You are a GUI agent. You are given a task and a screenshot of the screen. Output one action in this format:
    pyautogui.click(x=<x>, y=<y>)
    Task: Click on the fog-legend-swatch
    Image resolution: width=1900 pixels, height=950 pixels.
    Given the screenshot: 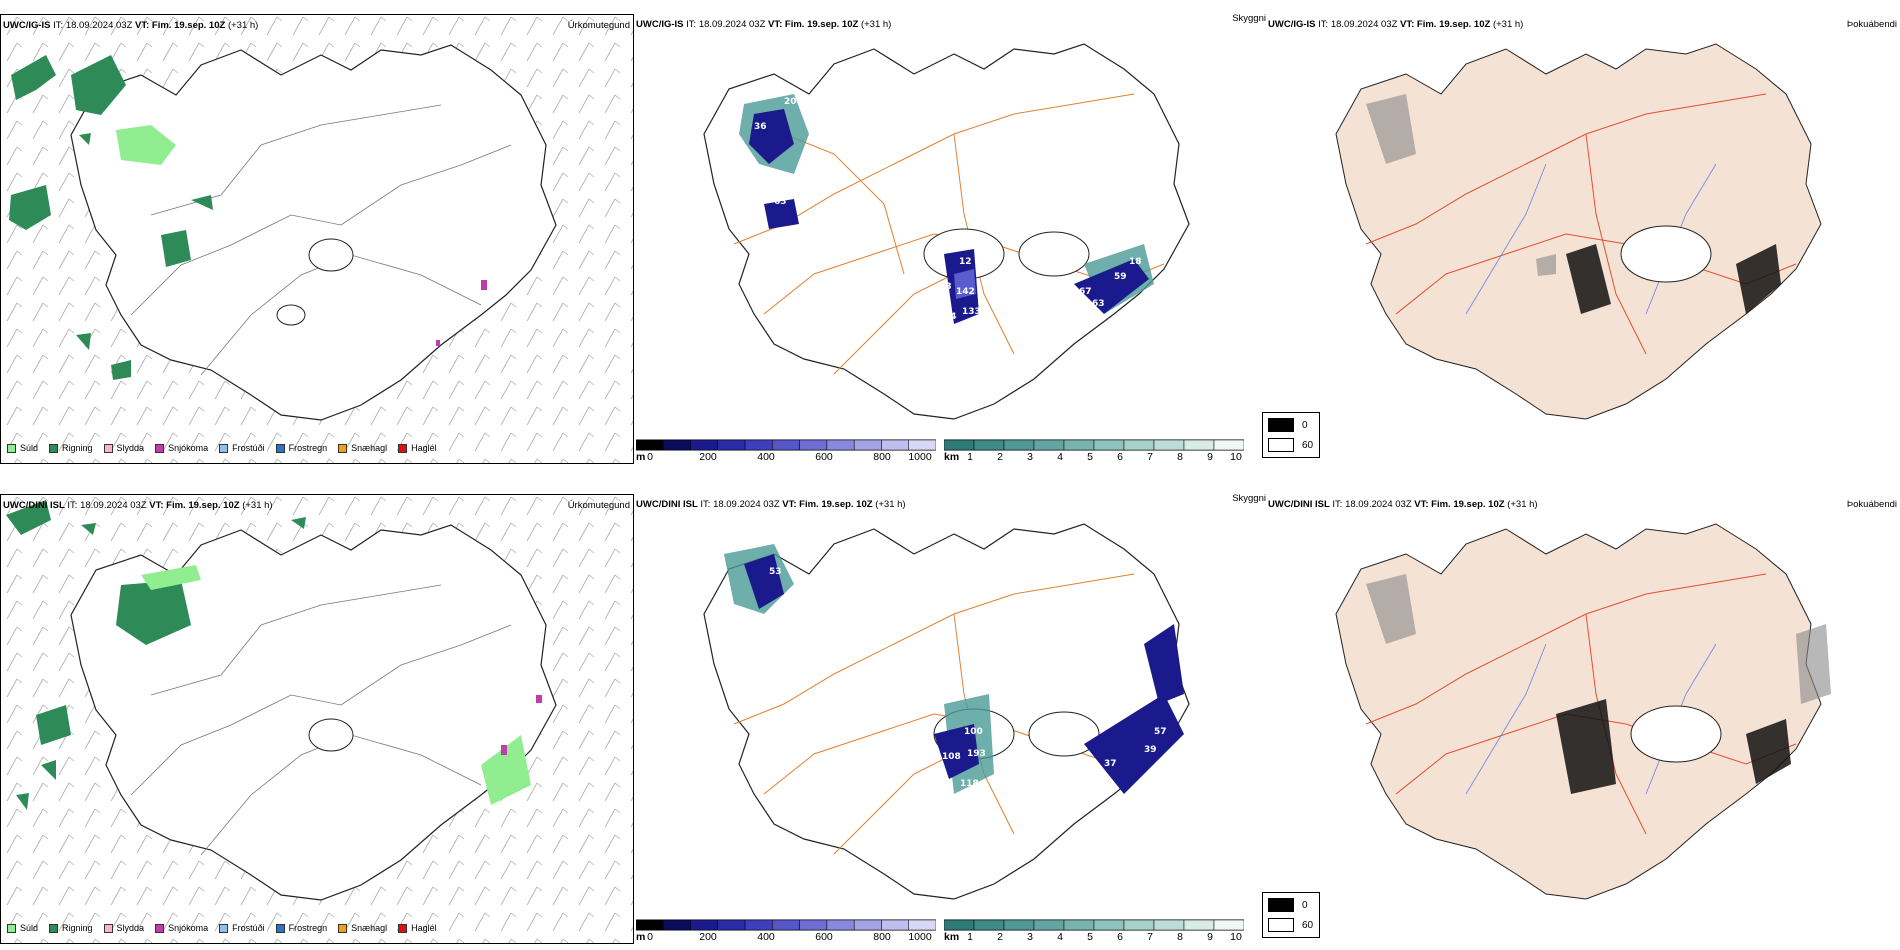 What is the action you would take?
    pyautogui.click(x=1281, y=905)
    